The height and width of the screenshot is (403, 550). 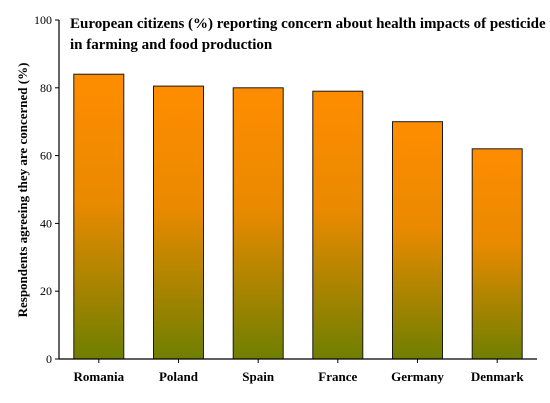 What do you see at coordinates (258, 223) in the screenshot?
I see `bar-spain` at bounding box center [258, 223].